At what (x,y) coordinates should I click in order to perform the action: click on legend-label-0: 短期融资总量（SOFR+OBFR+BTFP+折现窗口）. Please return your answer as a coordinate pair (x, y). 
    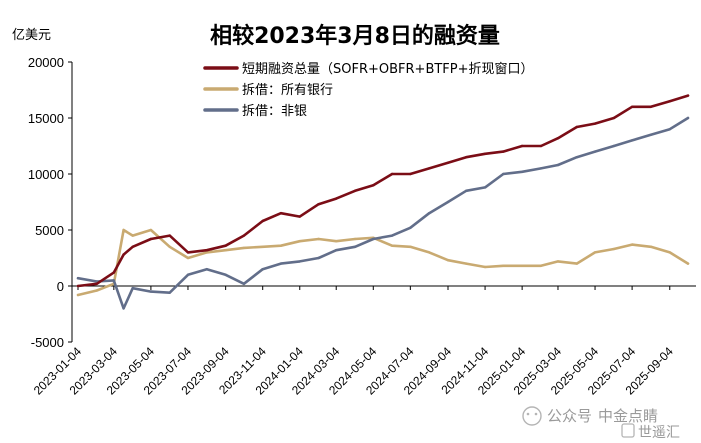
    Looking at the image, I should click on (388, 69).